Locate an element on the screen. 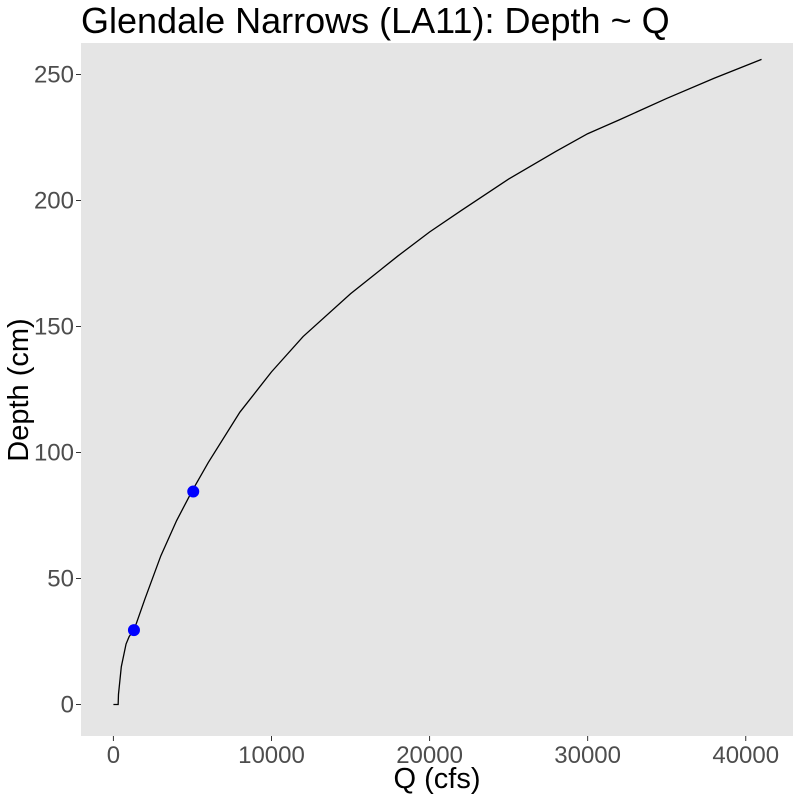 The image size is (800, 800). y-axis-title: Depth (cm) is located at coordinates (19, 389).